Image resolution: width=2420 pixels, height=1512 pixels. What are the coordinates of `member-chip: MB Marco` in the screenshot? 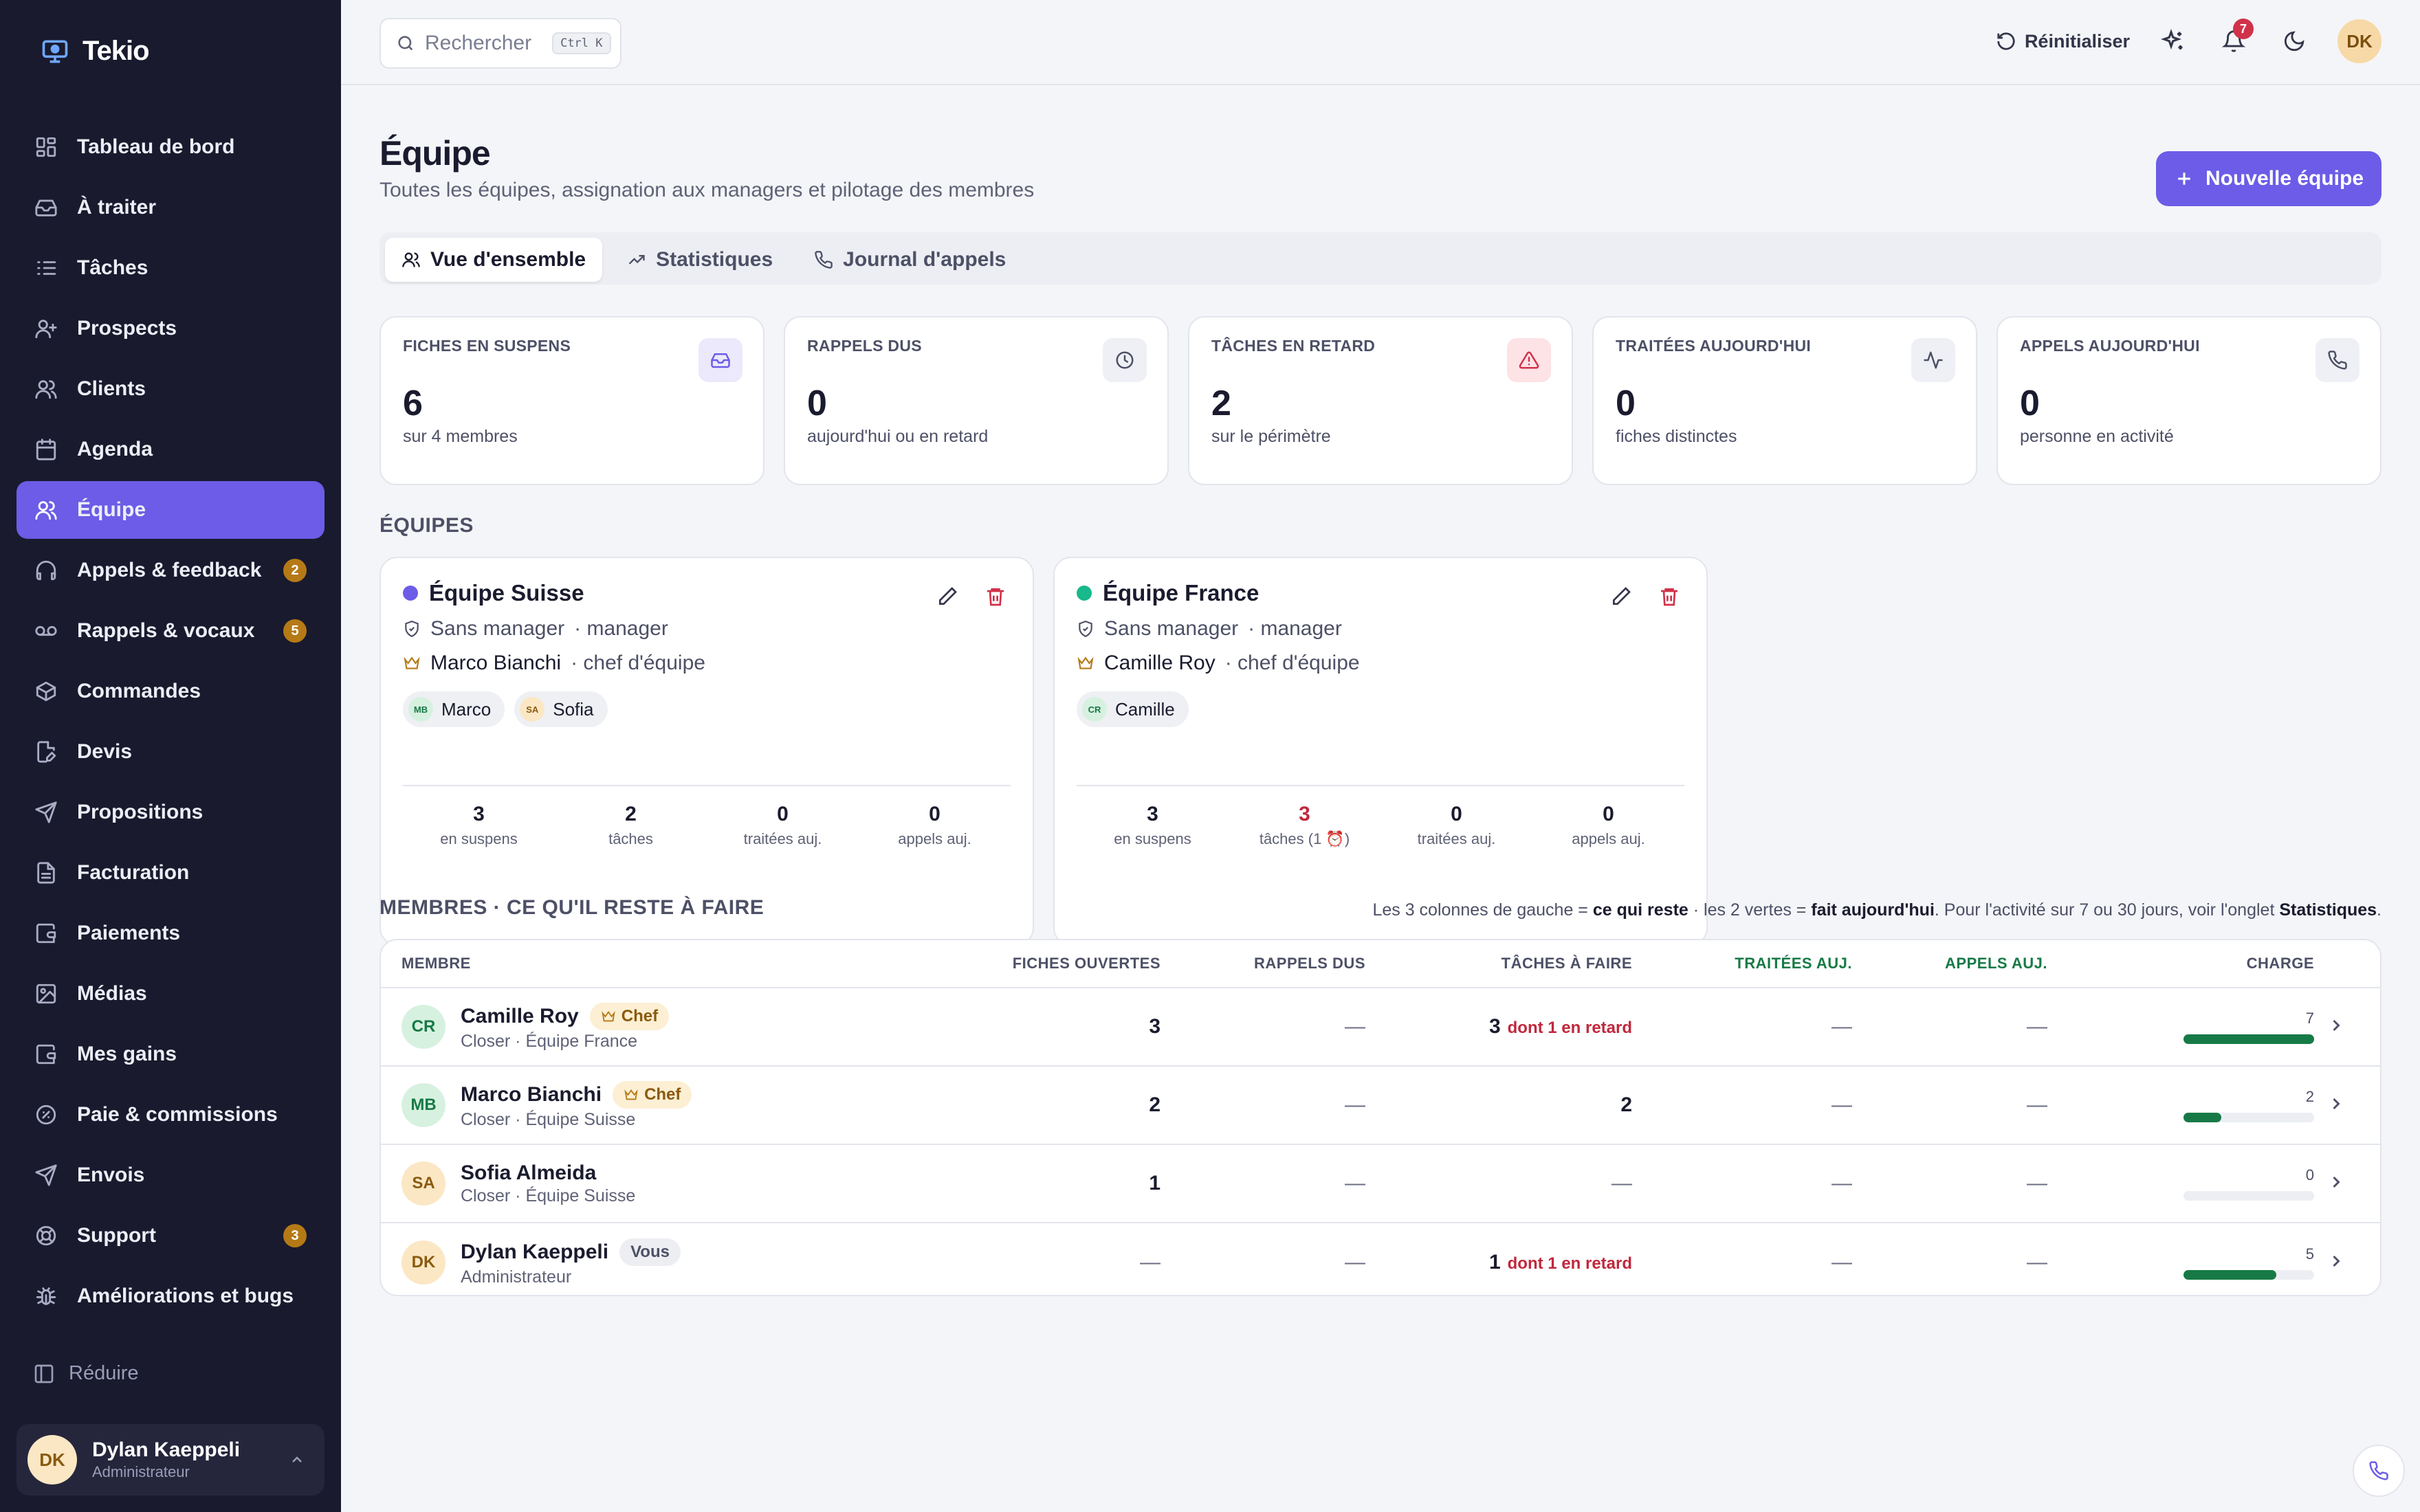 It's located at (454, 709).